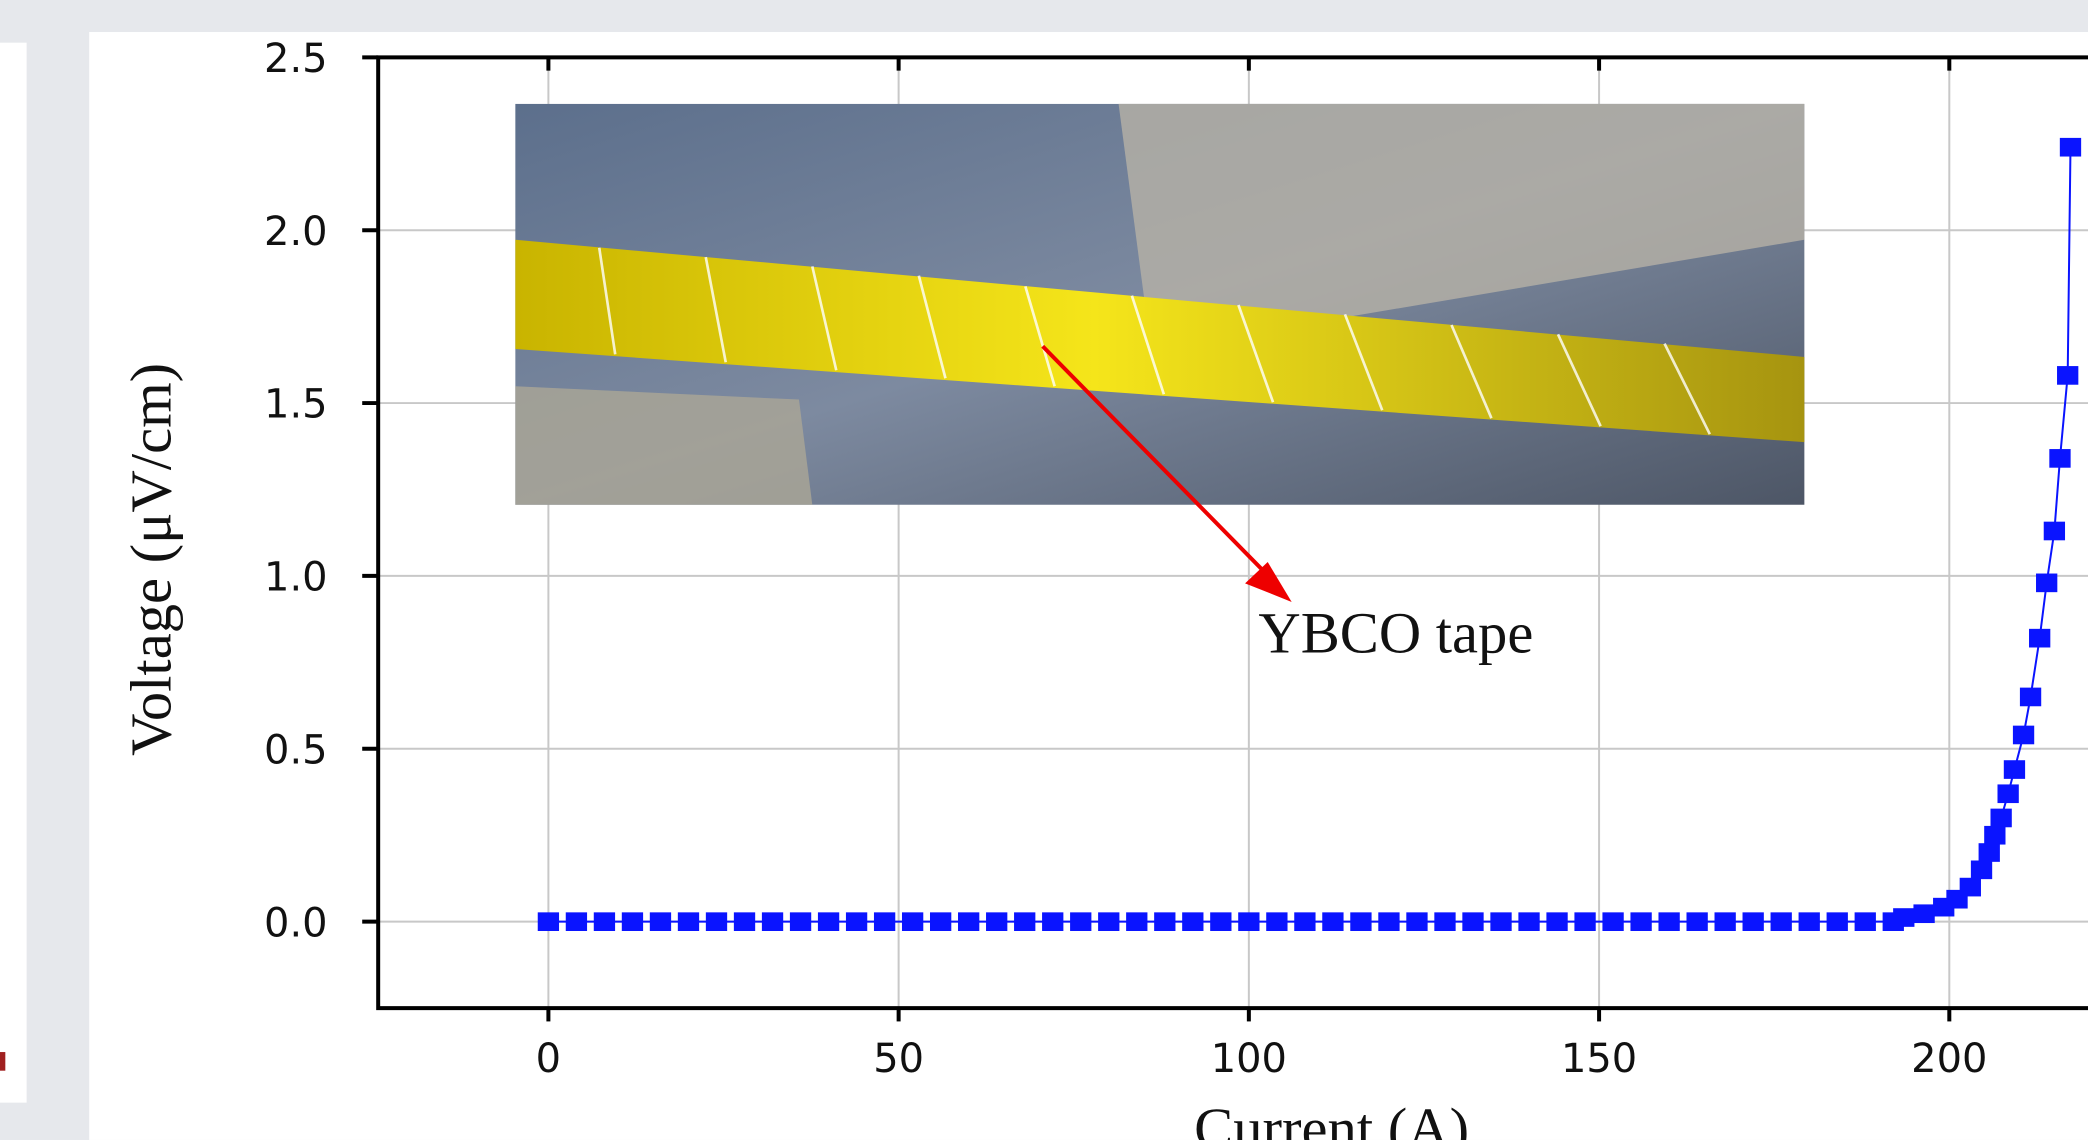 This screenshot has height=1140, width=2088. I want to click on y-tick-label: 0.0, so click(296, 923).